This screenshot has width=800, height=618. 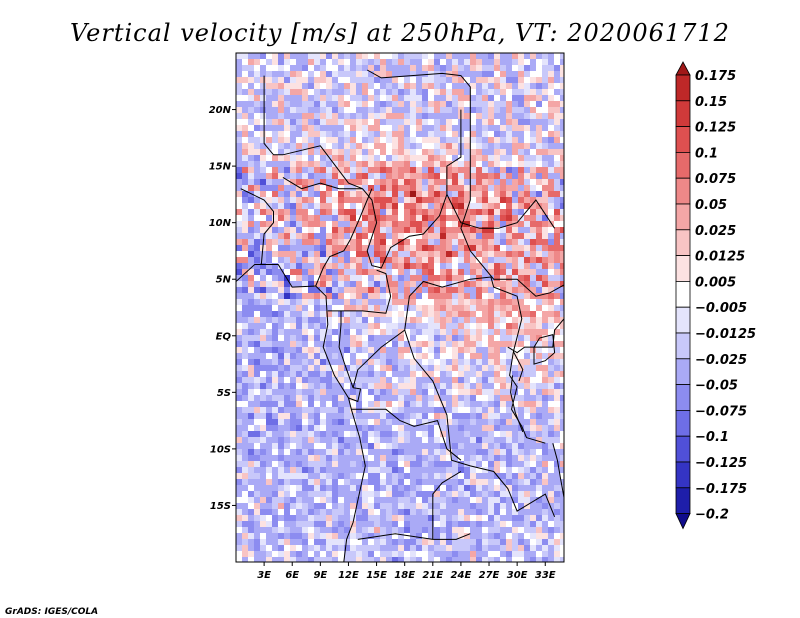 What do you see at coordinates (725, 334) in the screenshot?
I see `colorbar-label: −0.0125` at bounding box center [725, 334].